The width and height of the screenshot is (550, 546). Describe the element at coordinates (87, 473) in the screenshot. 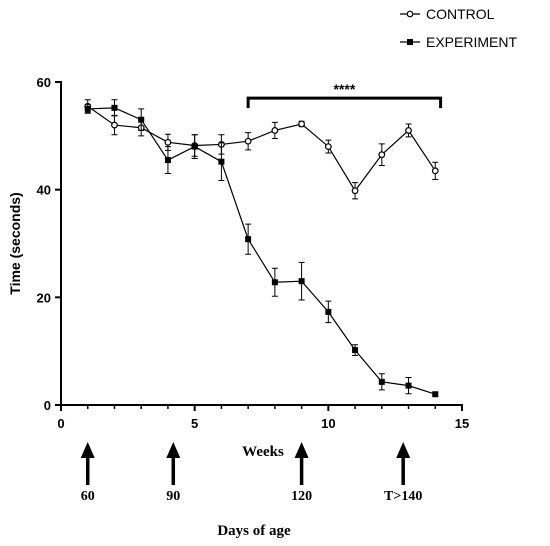

I see `age-marker: 60` at that location.